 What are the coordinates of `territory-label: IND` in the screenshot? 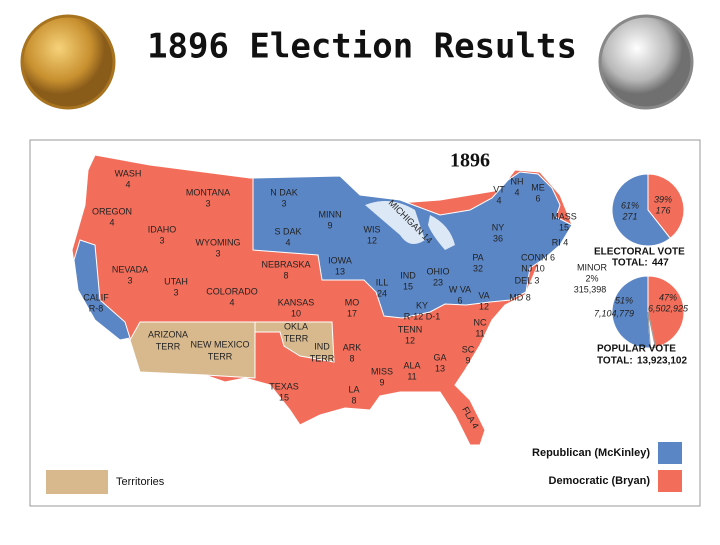 It's located at (322, 346).